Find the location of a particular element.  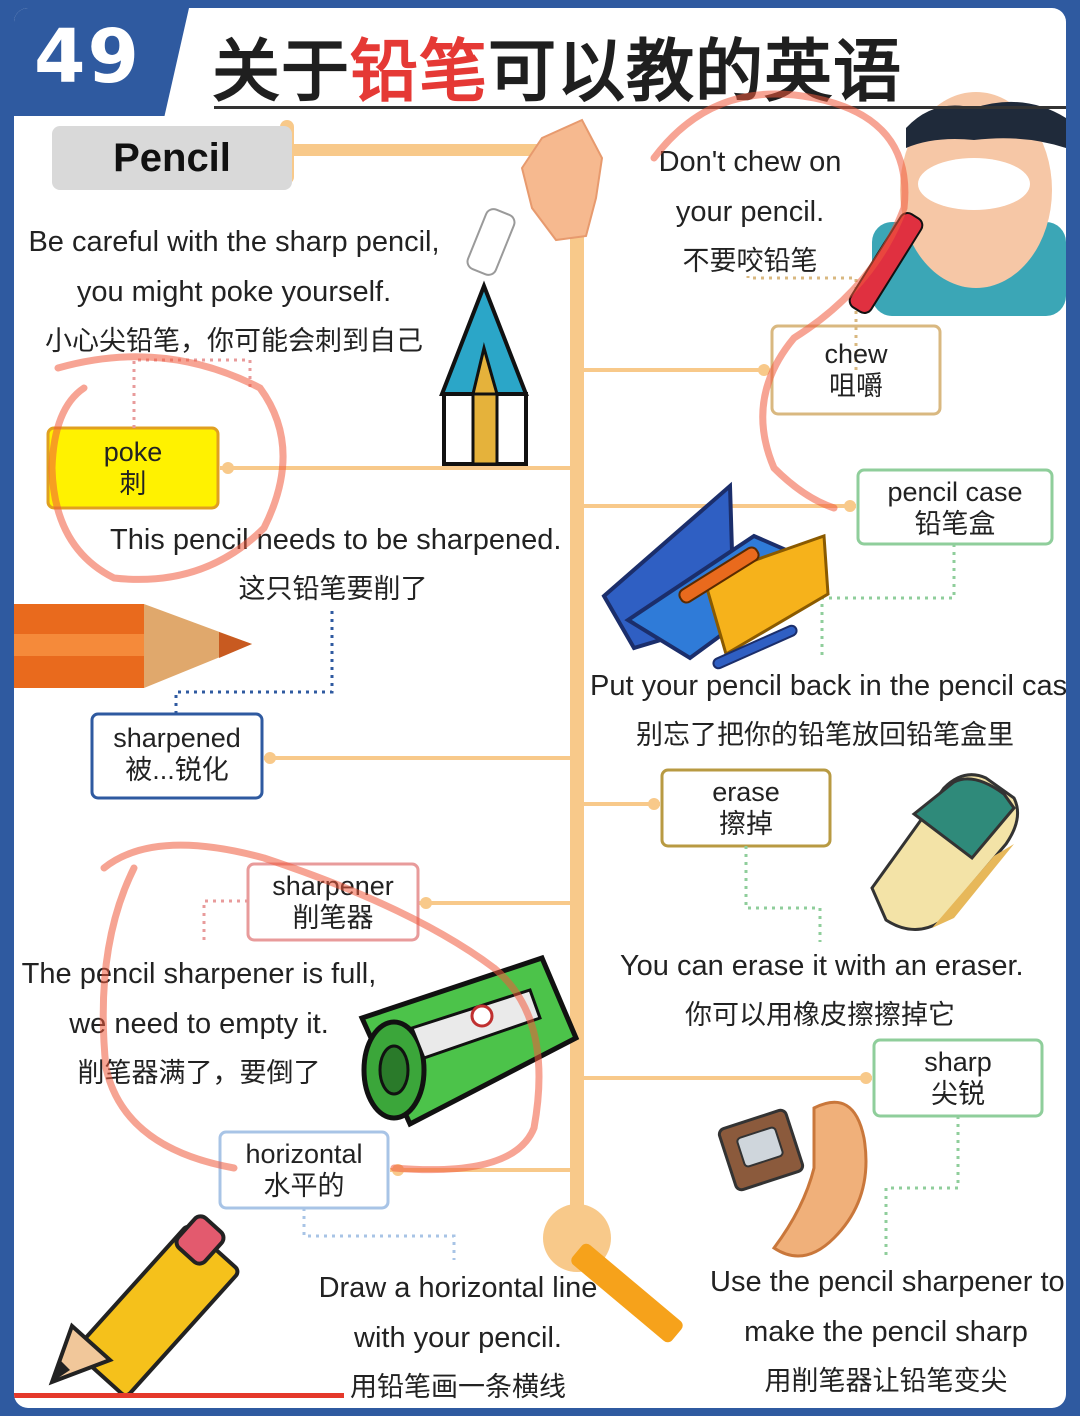

green-sharpener-icon is located at coordinates (469, 1041).